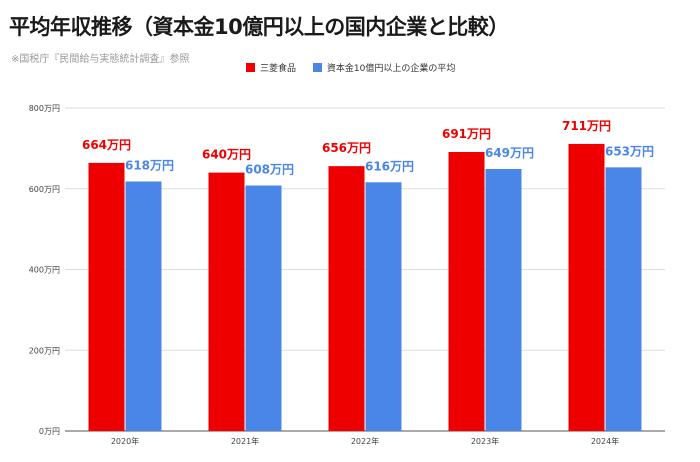 The image size is (700, 462). What do you see at coordinates (106, 145) in the screenshot?
I see `data-label-company: 664万円` at bounding box center [106, 145].